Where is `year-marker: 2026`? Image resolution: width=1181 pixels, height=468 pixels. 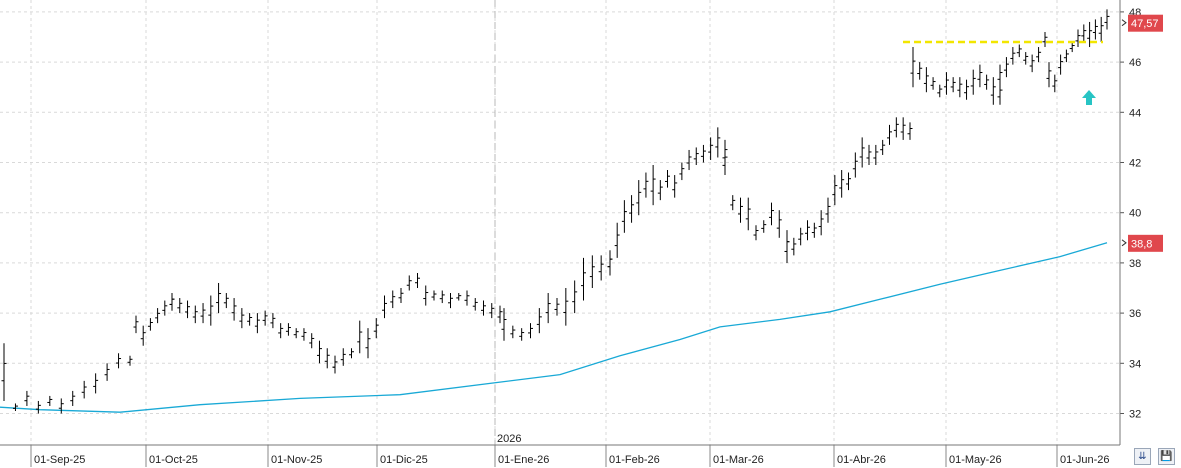
year-marker: 2026 is located at coordinates (507, 222).